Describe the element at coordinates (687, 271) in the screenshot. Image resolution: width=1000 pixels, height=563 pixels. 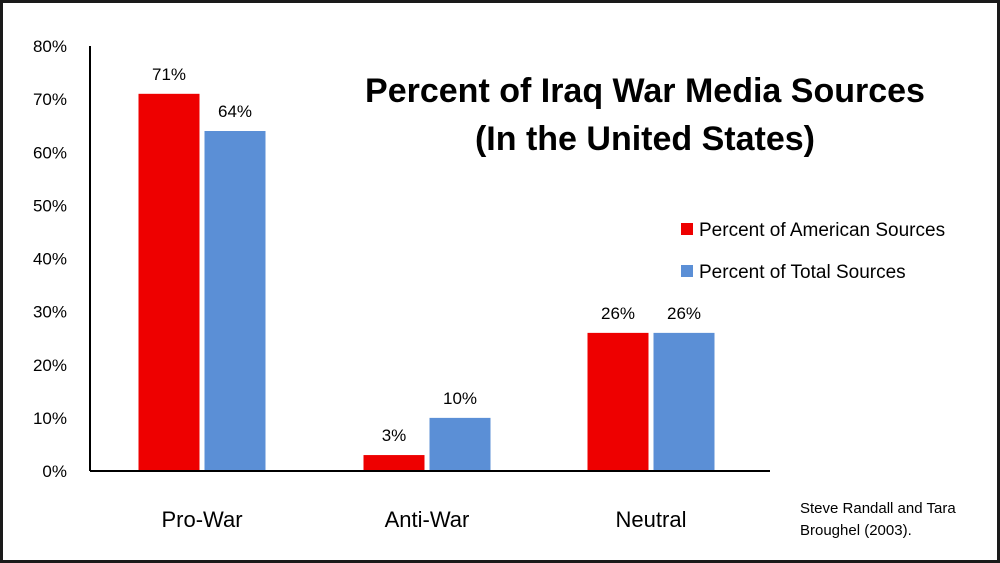
I see `legend-swatch-total` at that location.